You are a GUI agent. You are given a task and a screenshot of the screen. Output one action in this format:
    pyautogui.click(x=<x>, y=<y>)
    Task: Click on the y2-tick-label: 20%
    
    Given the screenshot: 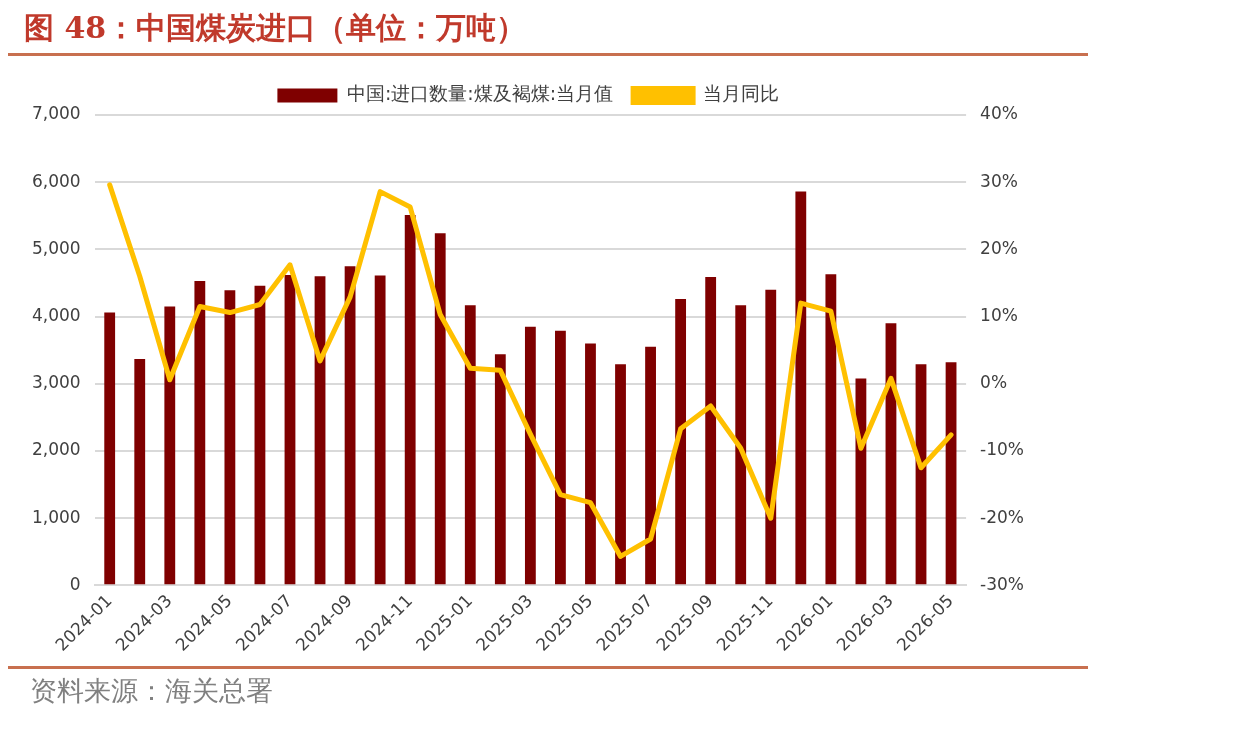 What is the action you would take?
    pyautogui.click(x=999, y=247)
    